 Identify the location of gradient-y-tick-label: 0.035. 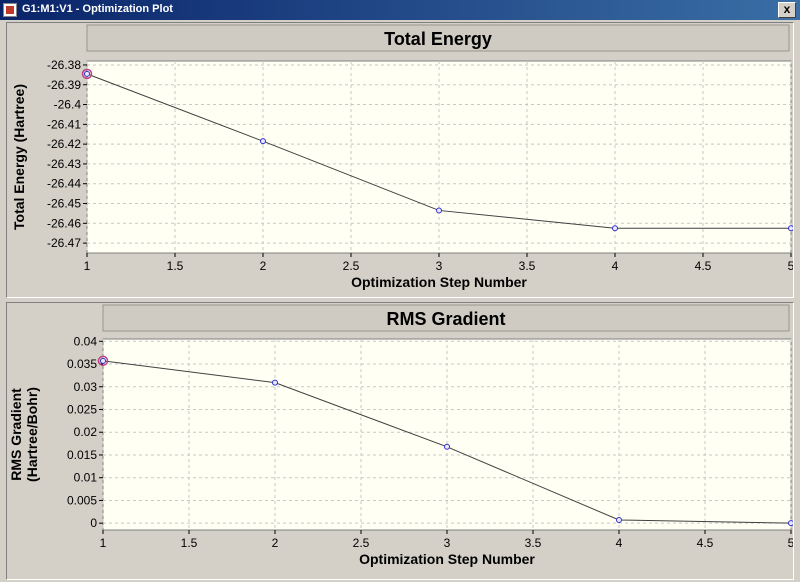
(82, 364).